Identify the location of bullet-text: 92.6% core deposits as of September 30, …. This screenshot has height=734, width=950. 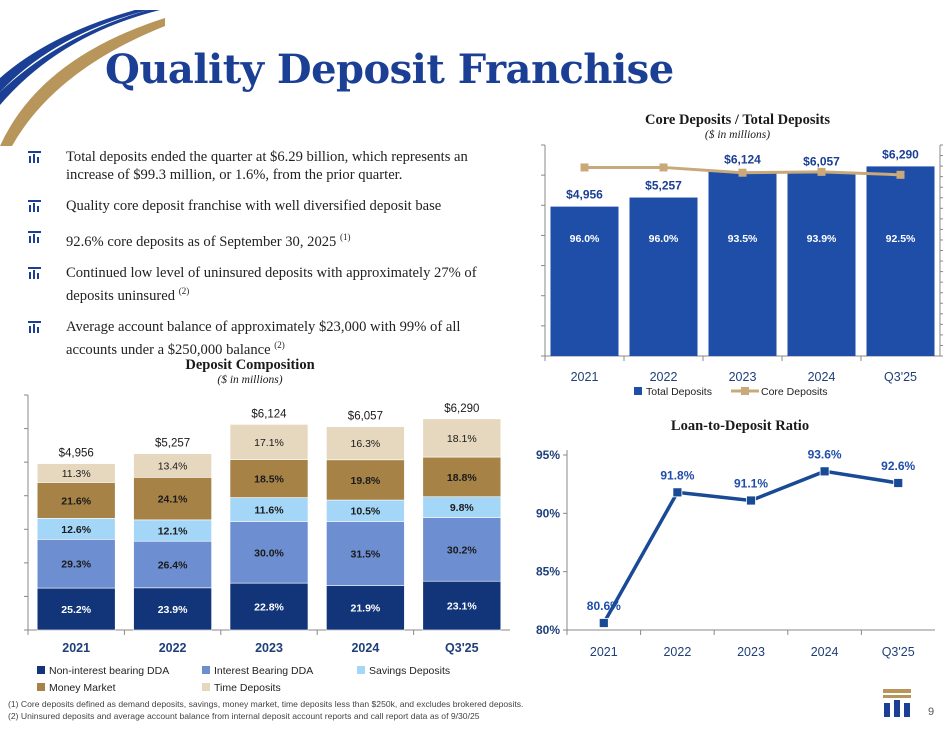
(203, 241).